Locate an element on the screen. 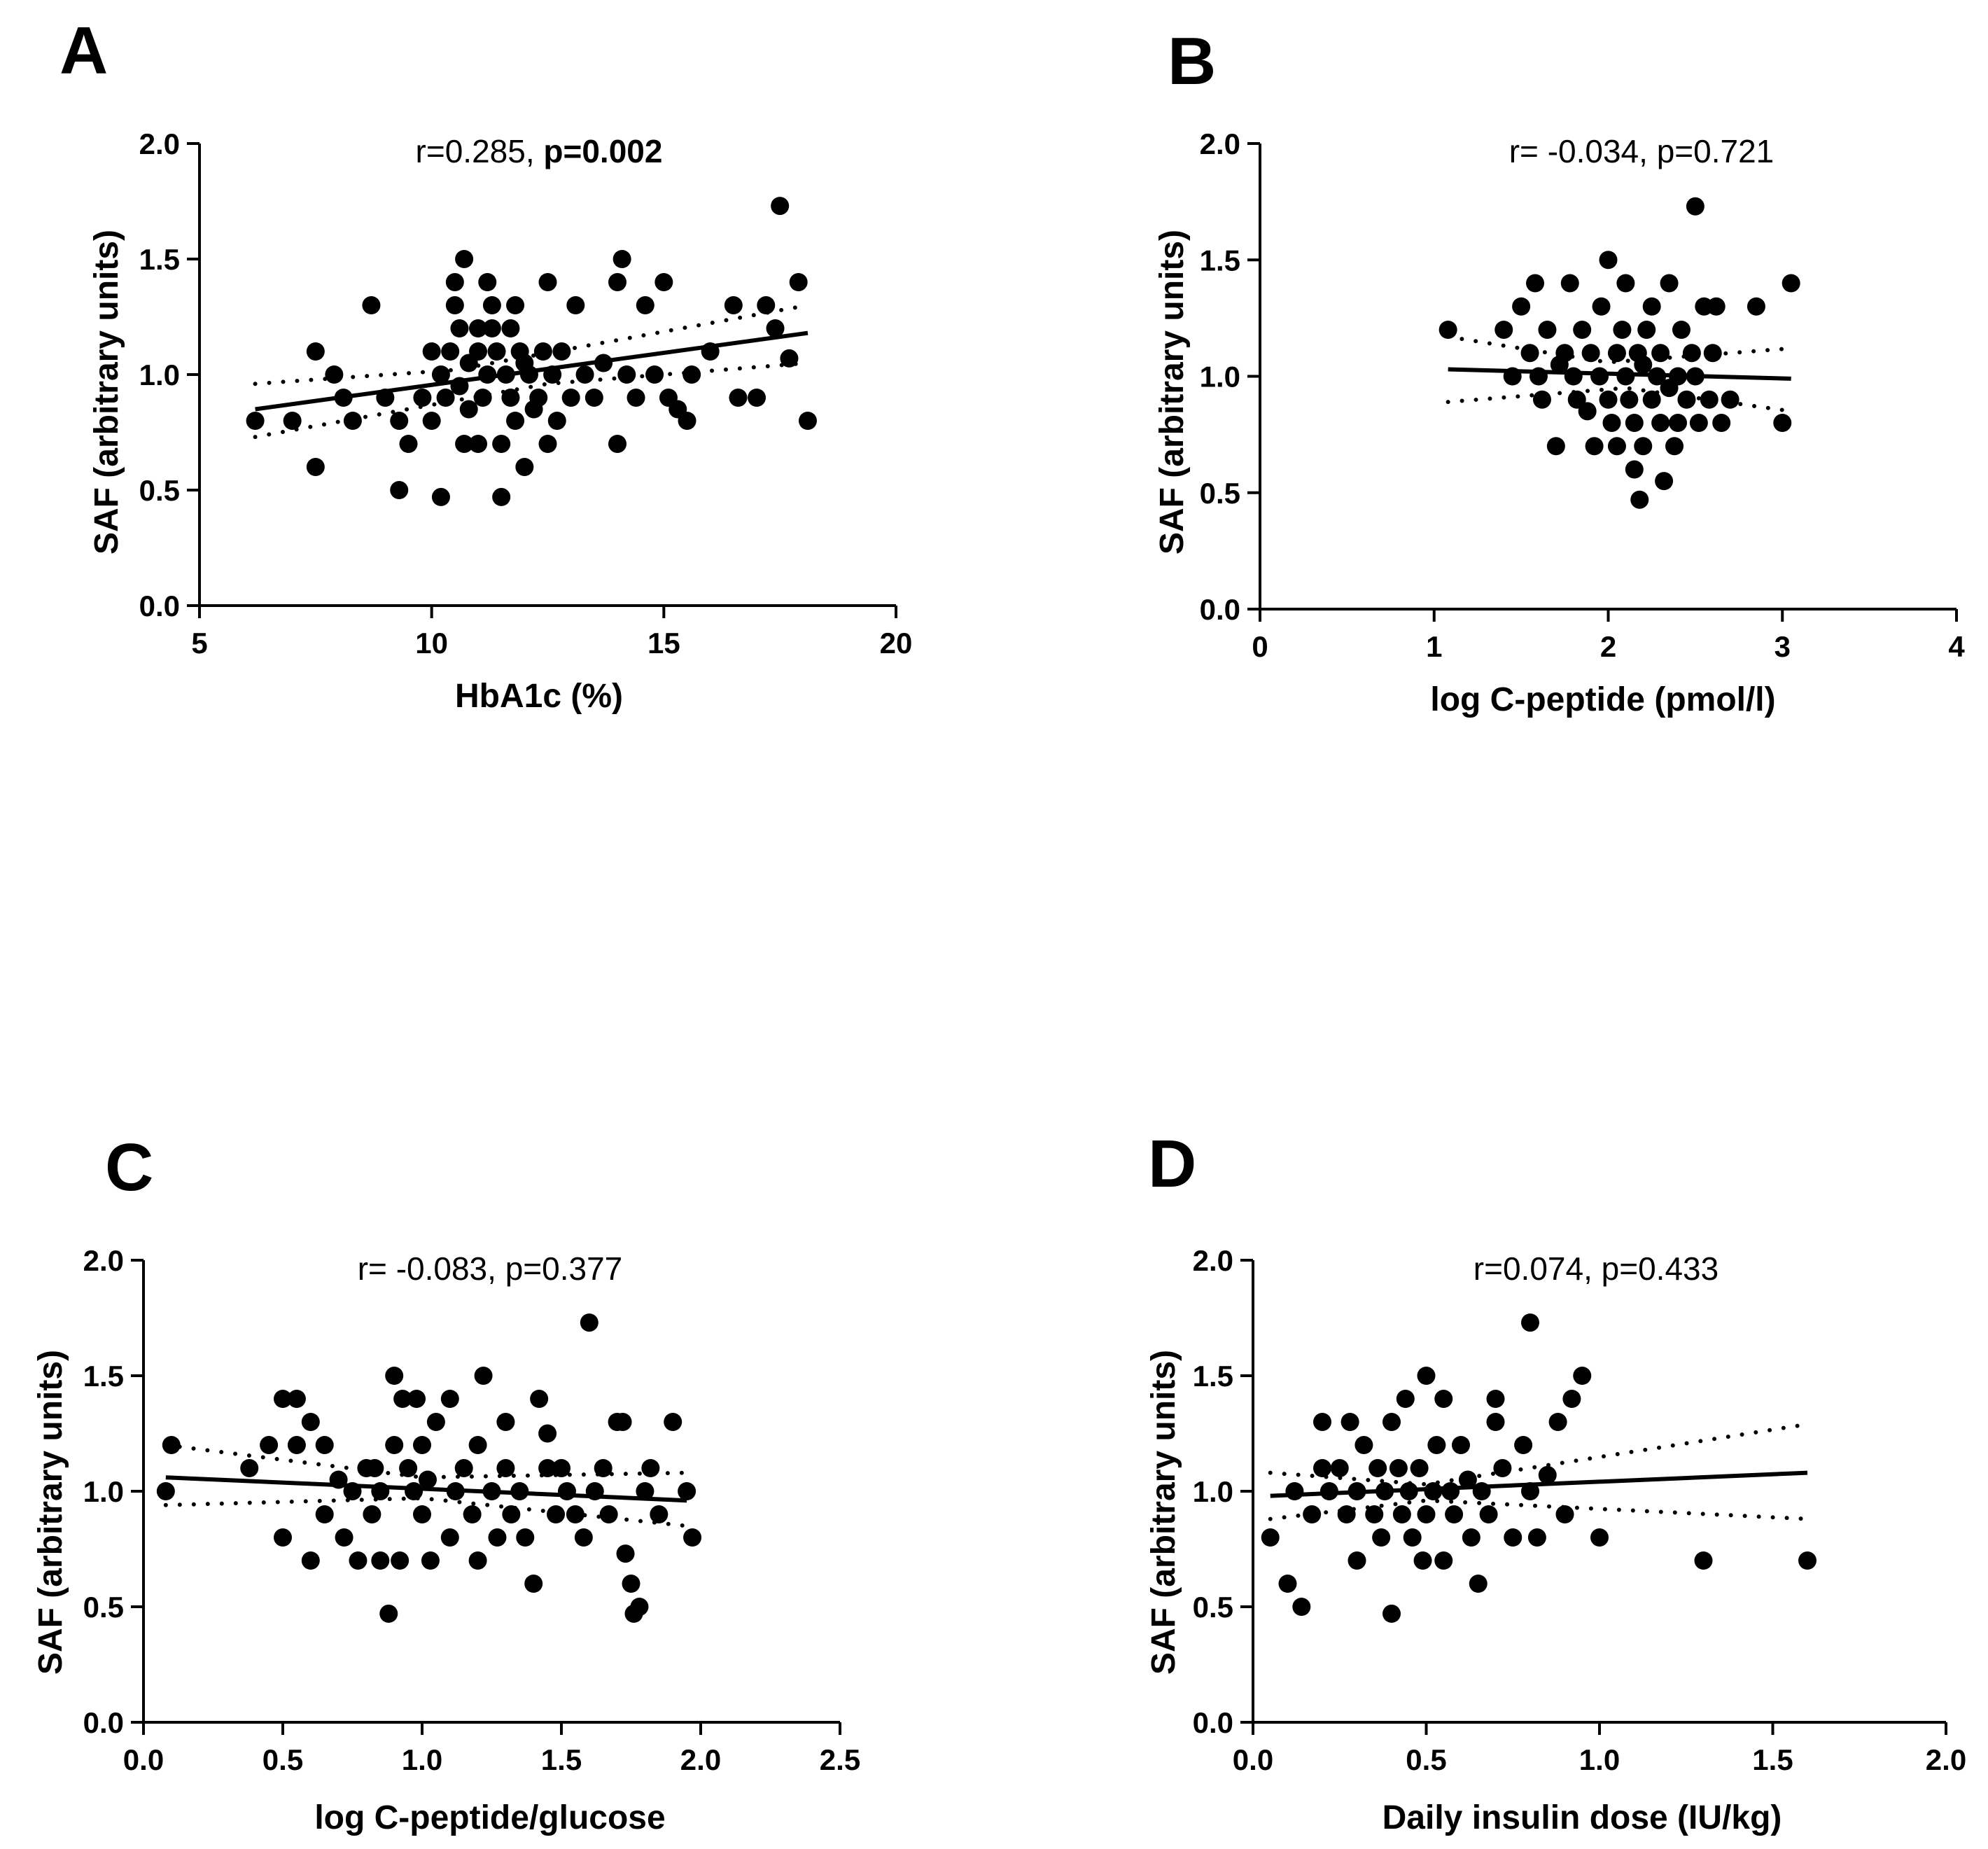 Image resolution: width=1988 pixels, height=1849 pixels. regression-line-b is located at coordinates (1619, 374).